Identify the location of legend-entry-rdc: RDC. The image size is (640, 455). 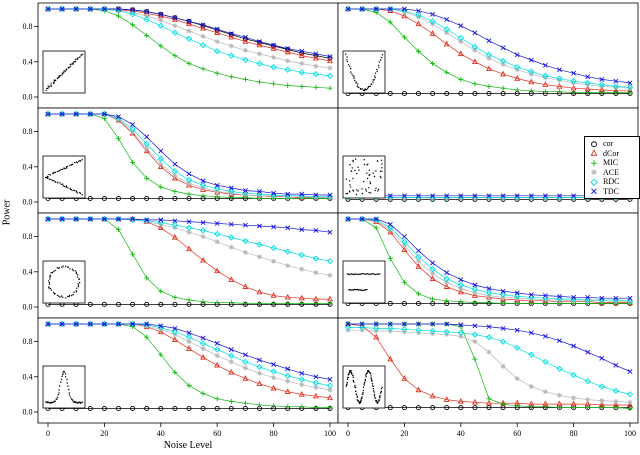
(614, 182).